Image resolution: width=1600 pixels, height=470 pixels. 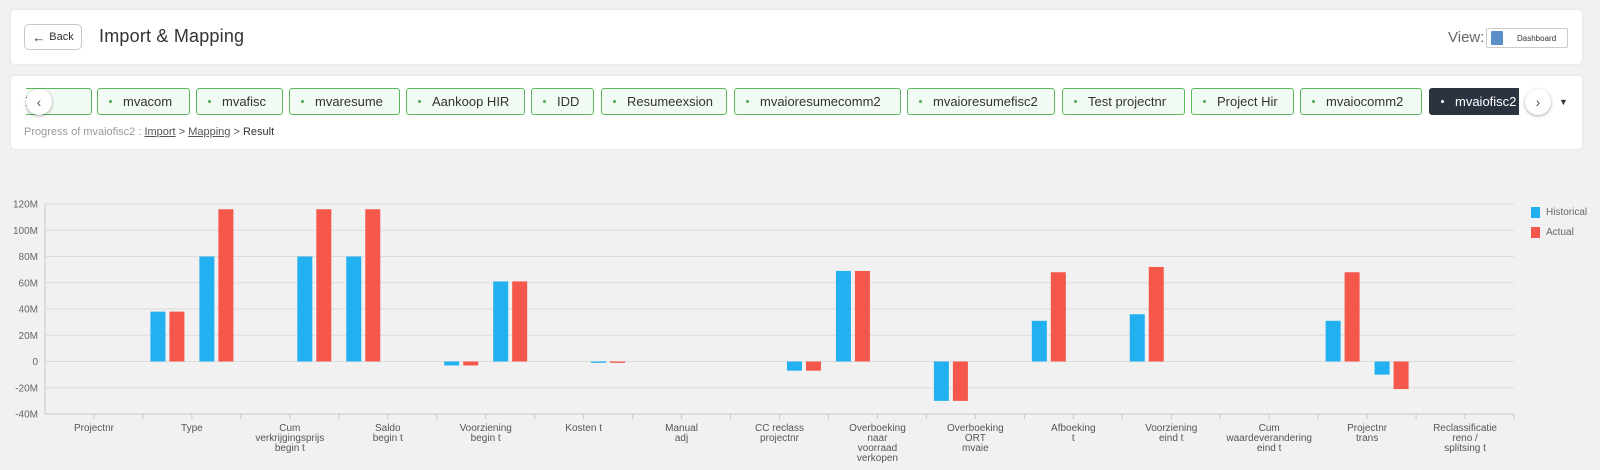 I want to click on tab-item: IDD, so click(x=562, y=101).